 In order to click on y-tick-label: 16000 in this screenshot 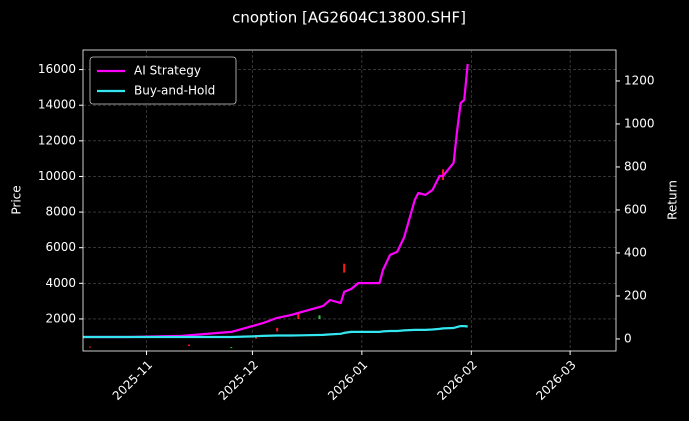, I will do `click(57, 69)`.